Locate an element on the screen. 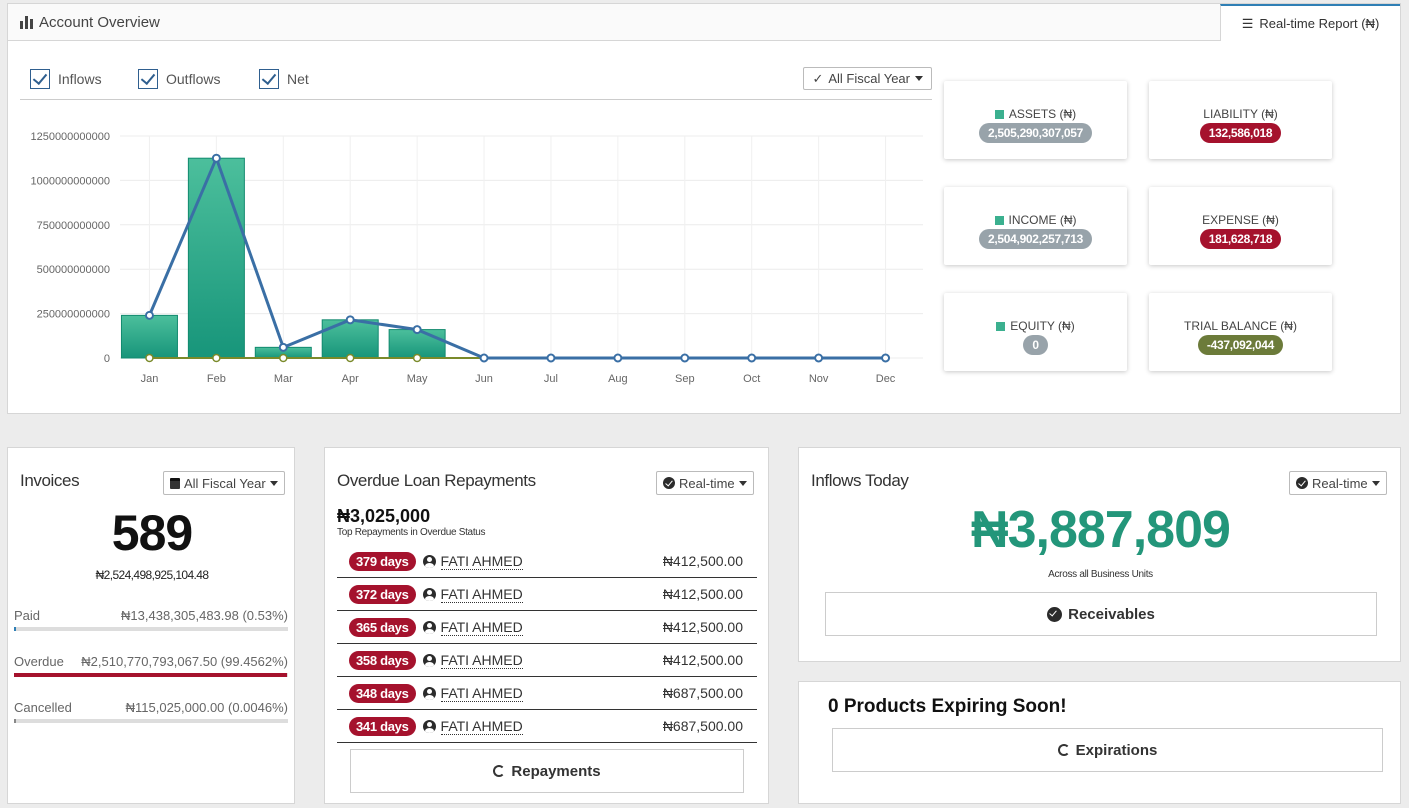 The height and width of the screenshot is (808, 1409). expirations-button: Expirations is located at coordinates (1107, 750).